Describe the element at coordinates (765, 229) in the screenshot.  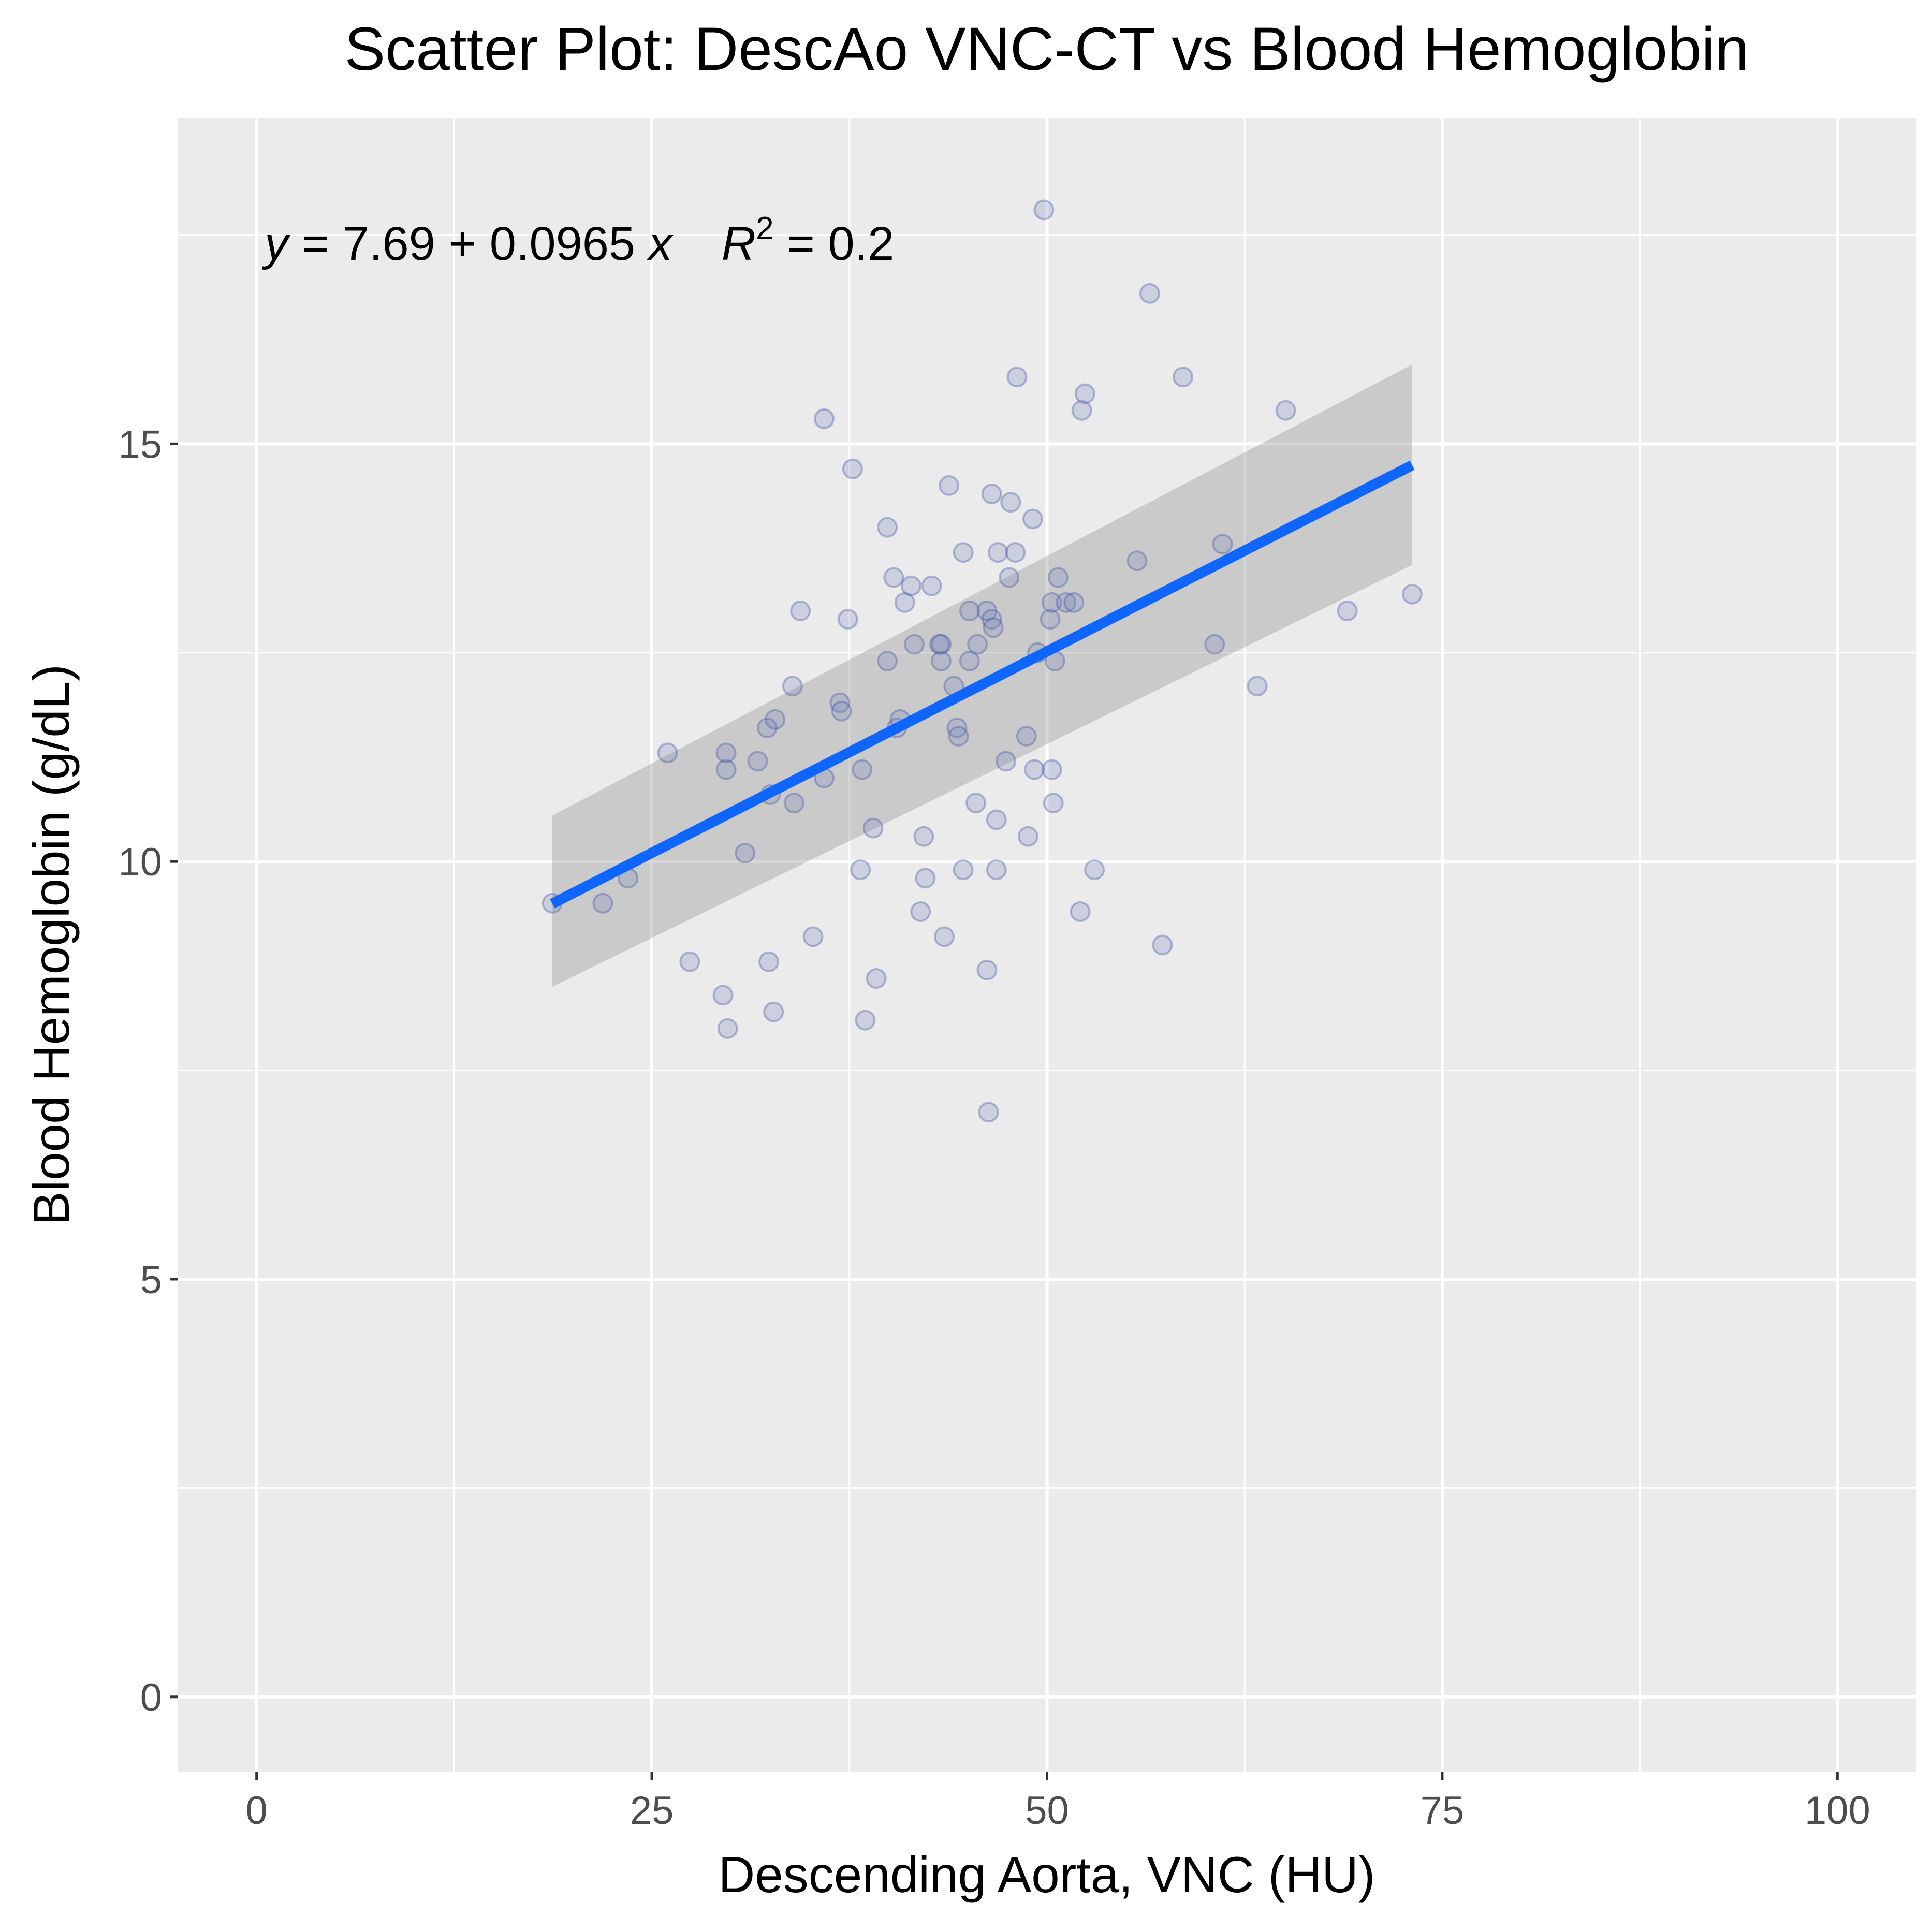
I see `eq-r-superscript: 2` at that location.